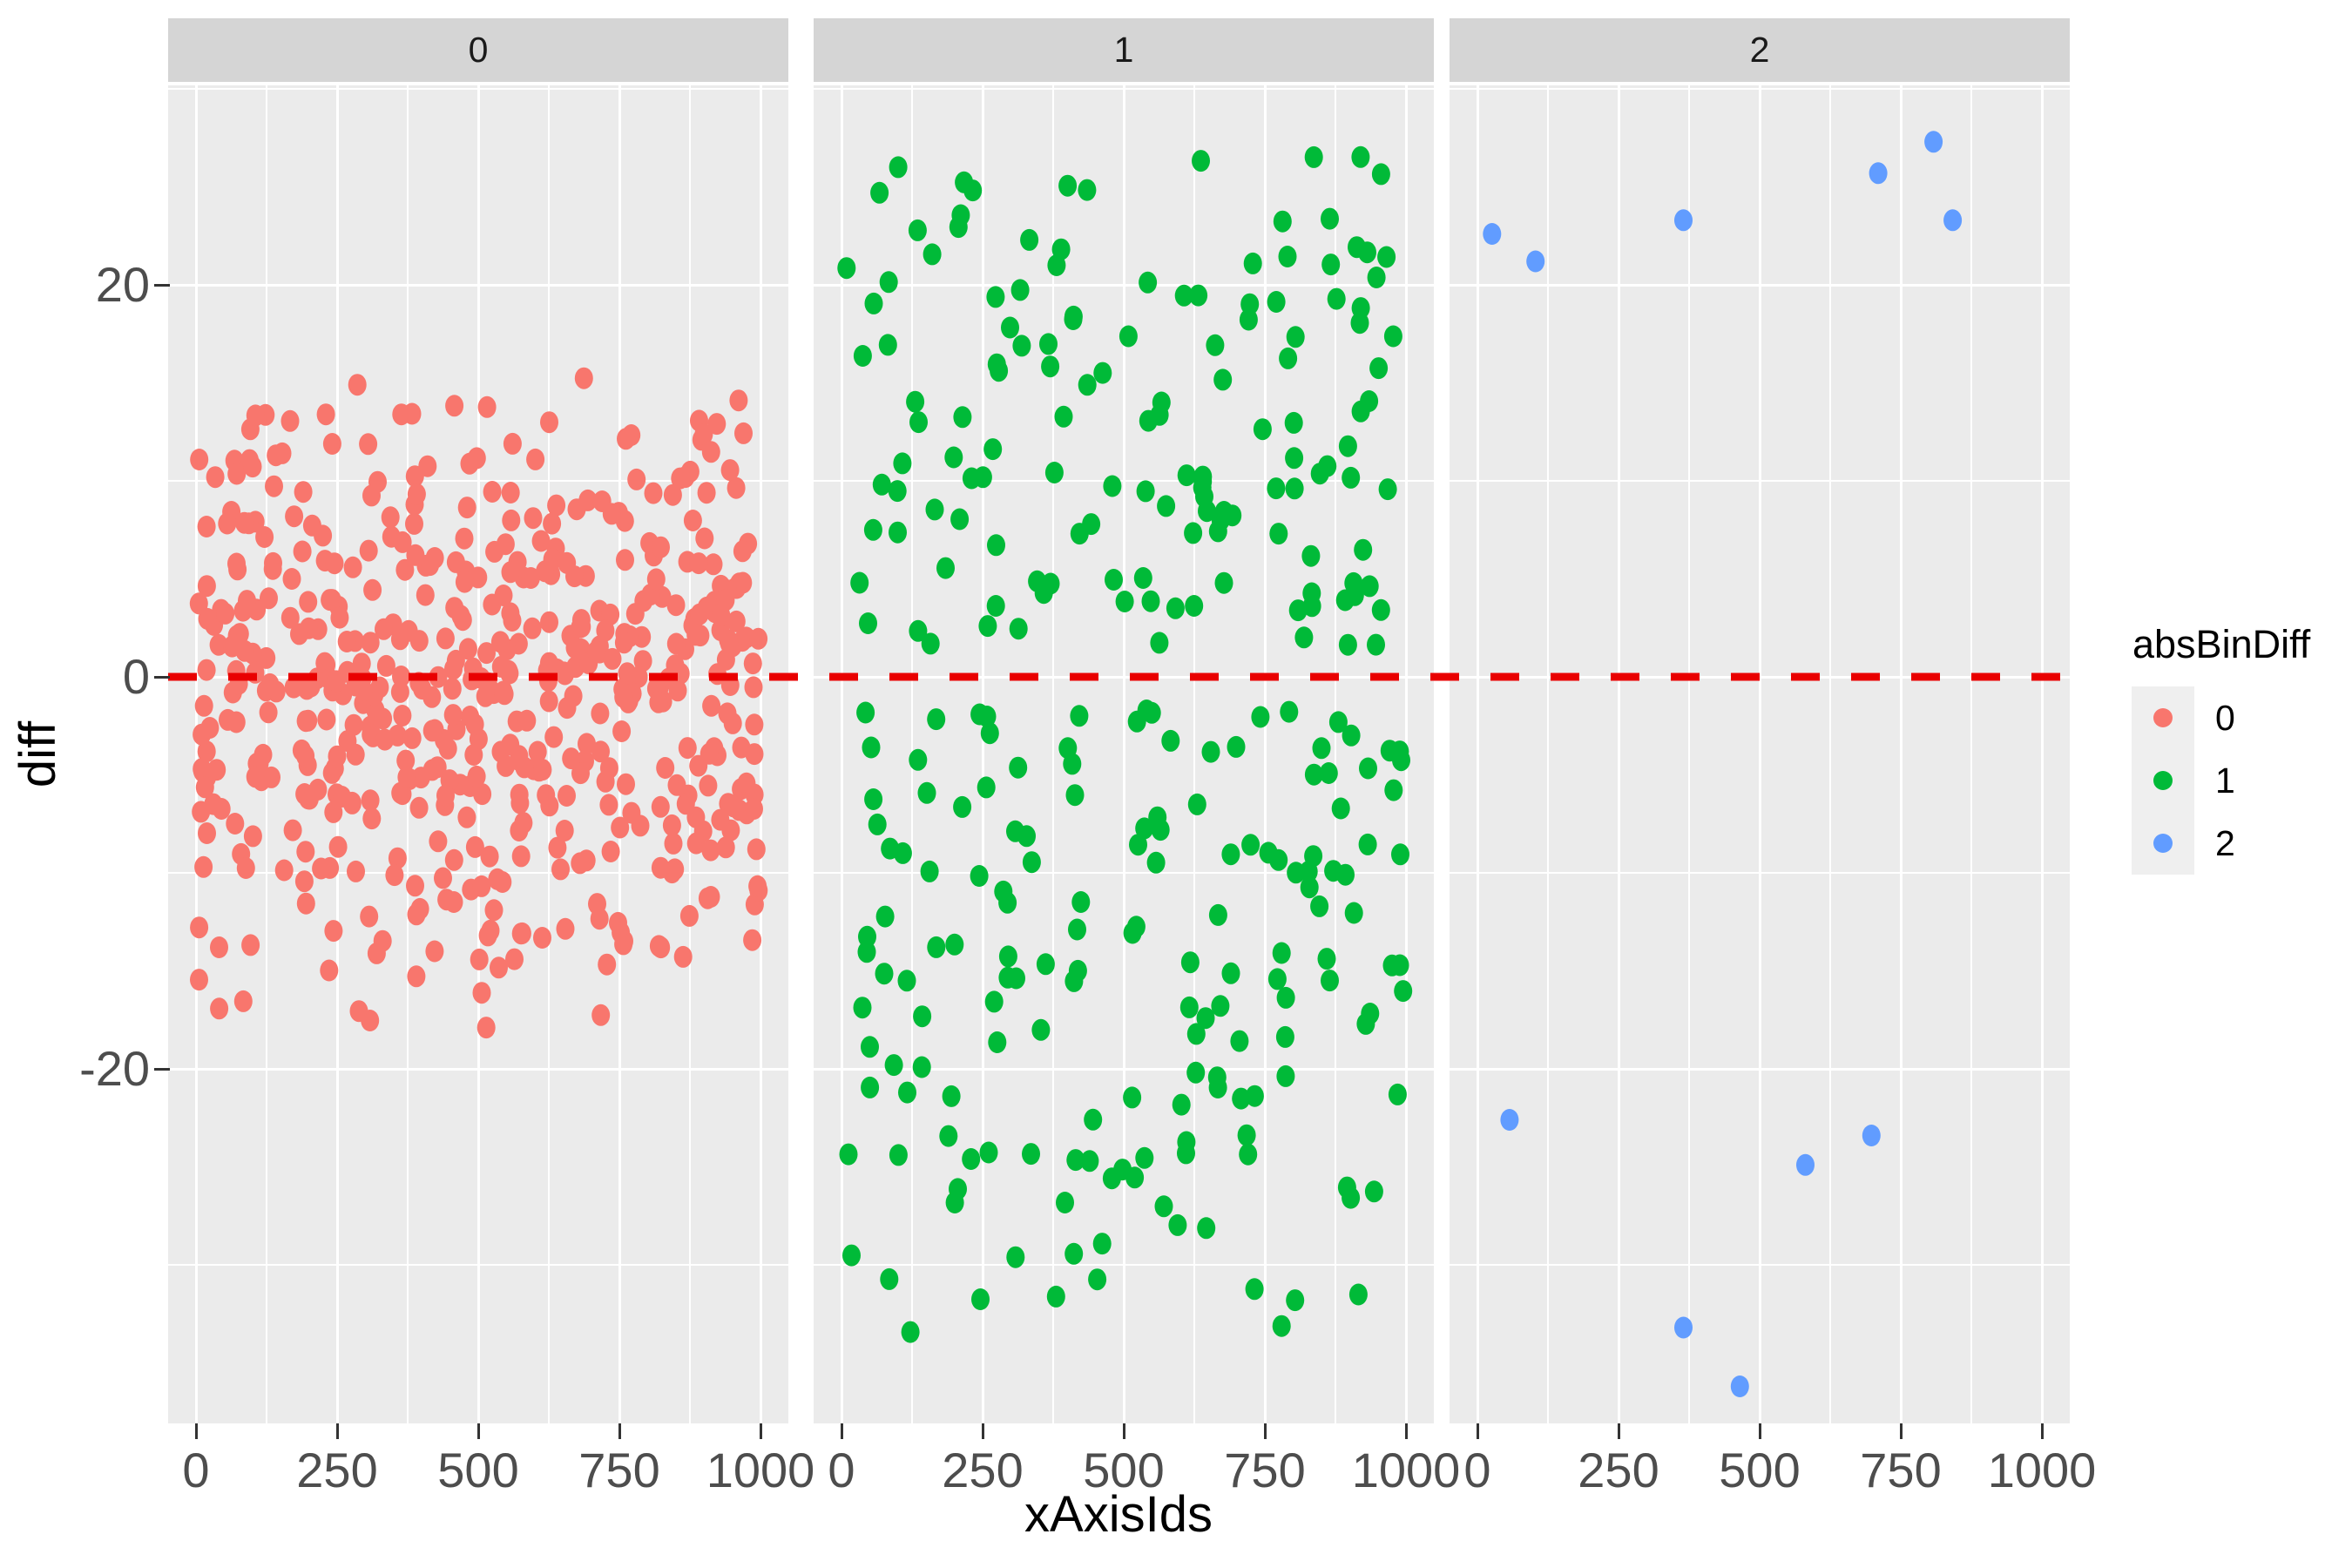 The height and width of the screenshot is (1568, 2352). Describe the element at coordinates (114, 1068) in the screenshot. I see `y-tick-label: -20` at that location.